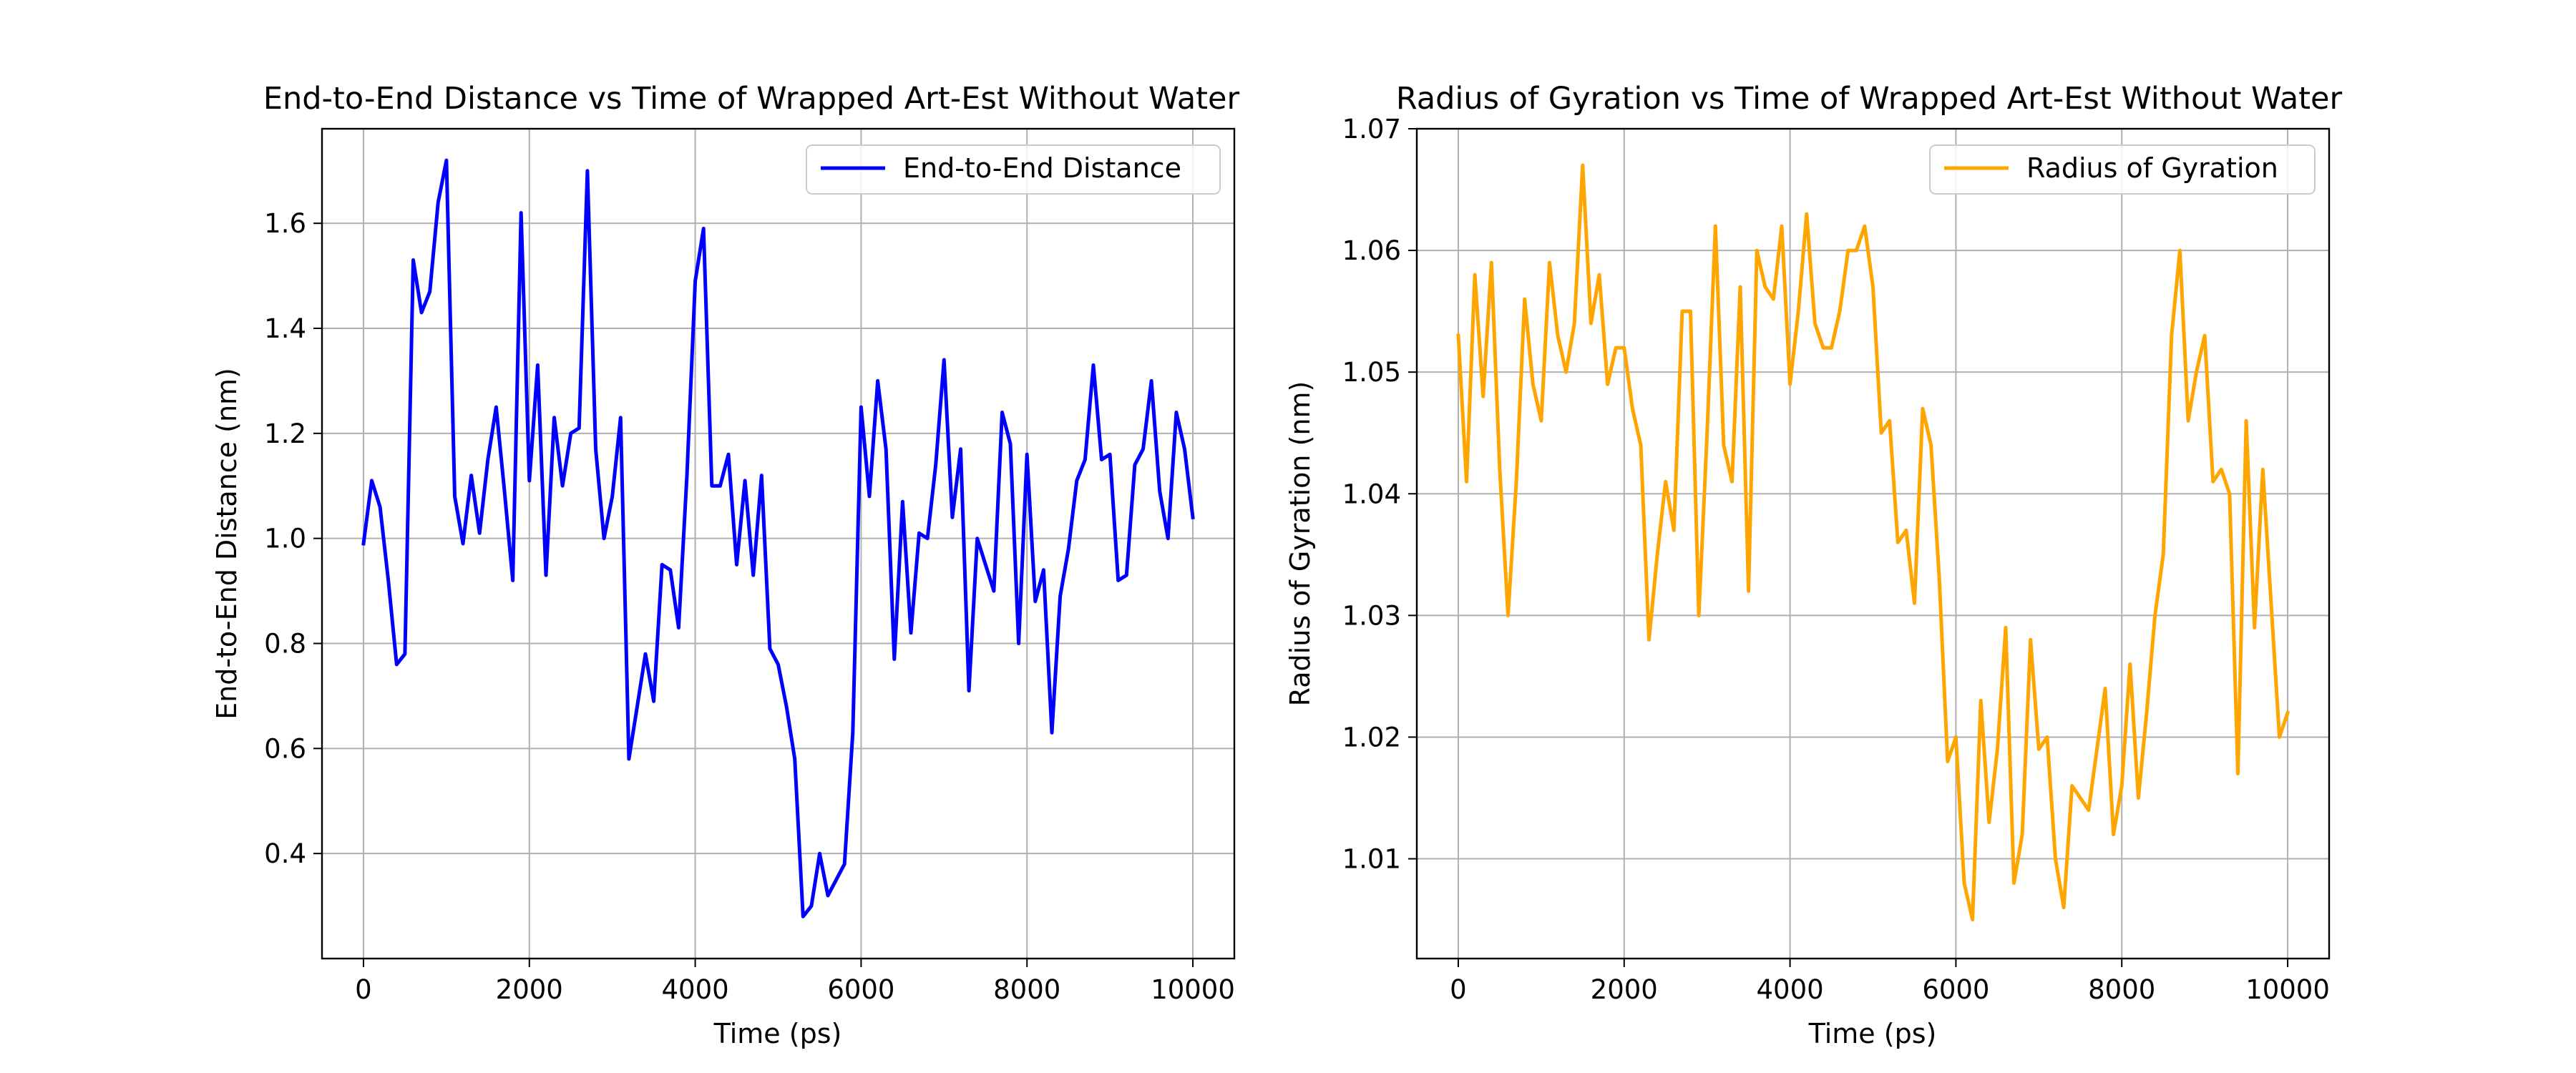 The image size is (2576, 1073). Describe the element at coordinates (1371, 859) in the screenshot. I see `y-tick-label: 1.01` at that location.